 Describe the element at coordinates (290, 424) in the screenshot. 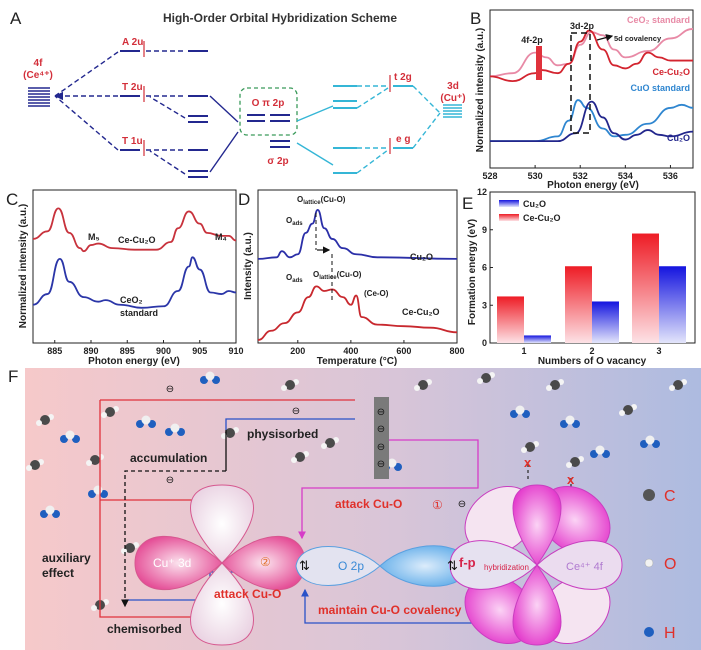

I see `blue-path-physisorbed` at that location.